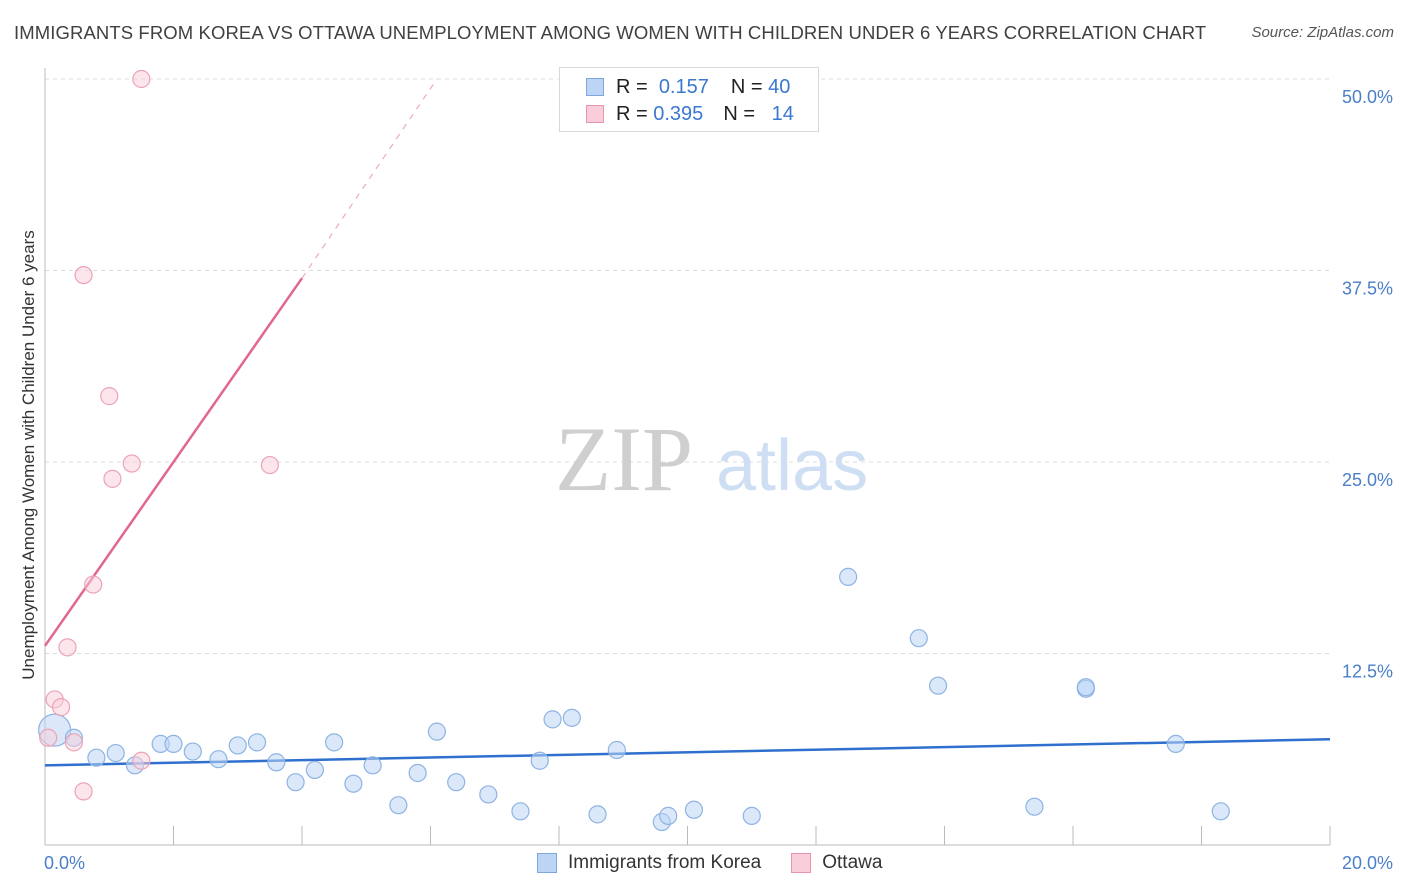 Image resolution: width=1406 pixels, height=892 pixels. I want to click on watermark-zip: ZIP, so click(624, 459).